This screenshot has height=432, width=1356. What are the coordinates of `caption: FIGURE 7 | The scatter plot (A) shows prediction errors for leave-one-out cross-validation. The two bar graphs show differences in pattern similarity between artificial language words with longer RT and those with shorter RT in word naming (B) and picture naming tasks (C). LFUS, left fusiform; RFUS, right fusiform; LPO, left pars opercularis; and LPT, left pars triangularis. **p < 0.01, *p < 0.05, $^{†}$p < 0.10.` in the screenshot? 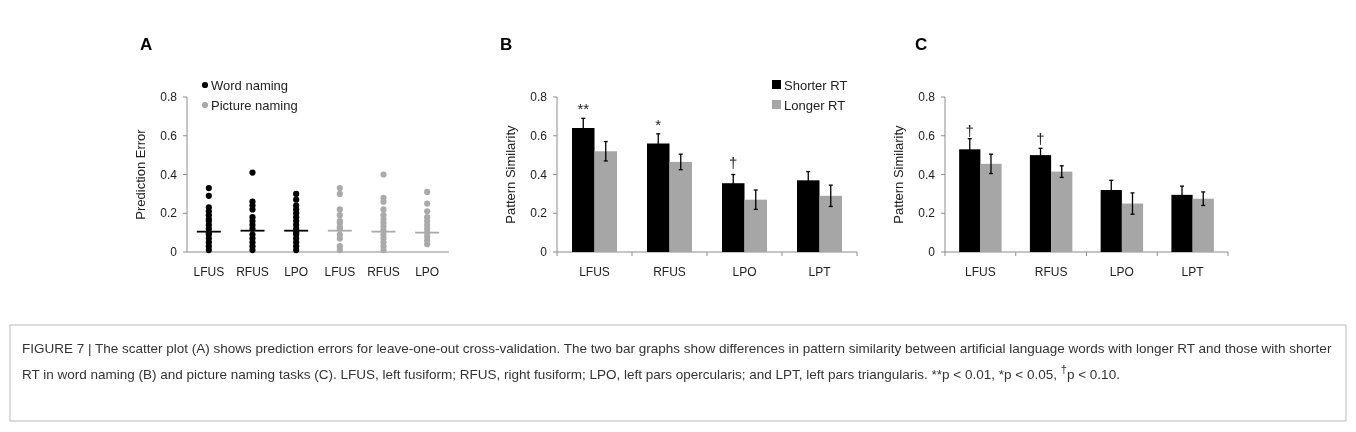 It's located at (677, 362).